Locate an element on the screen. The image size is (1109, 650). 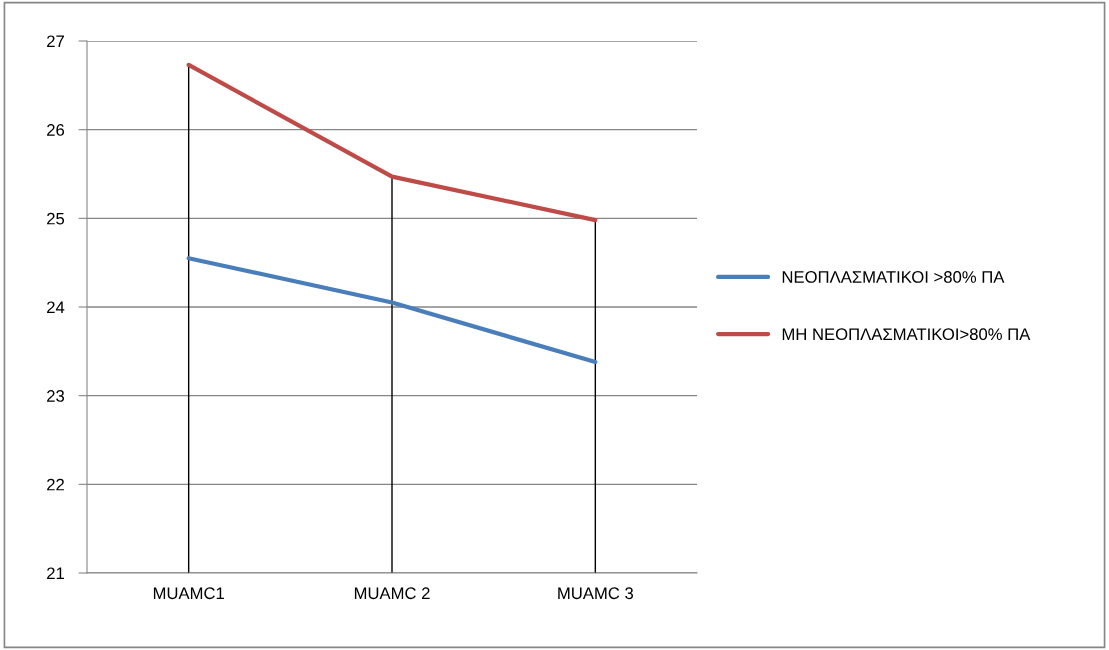
y-tick-label: 26 is located at coordinates (56, 130).